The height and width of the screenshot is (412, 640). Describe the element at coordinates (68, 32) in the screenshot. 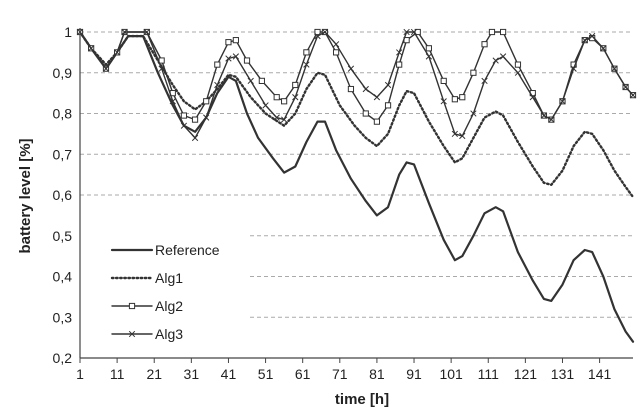

I see `y-tick-label: 1` at that location.